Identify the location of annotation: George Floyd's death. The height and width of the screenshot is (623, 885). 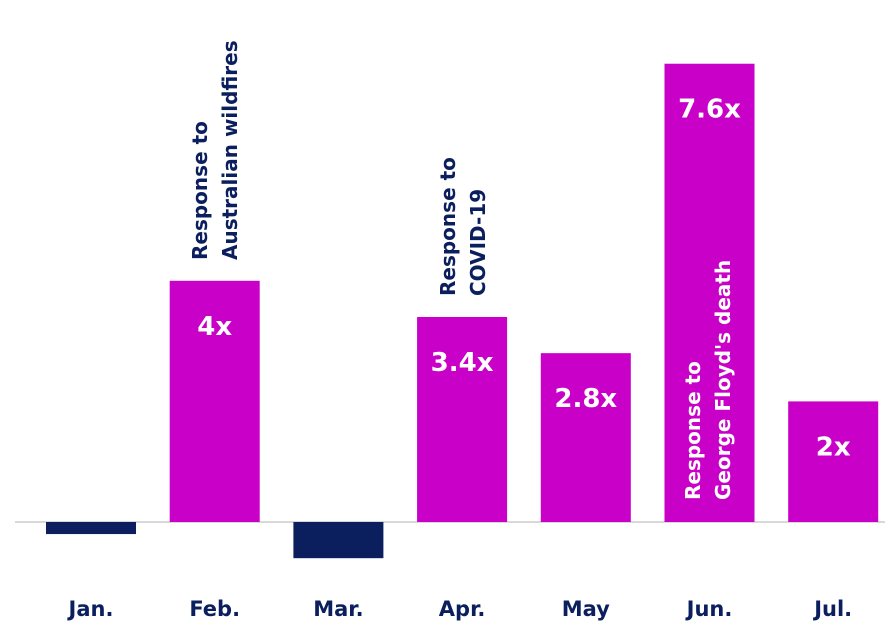
(723, 380).